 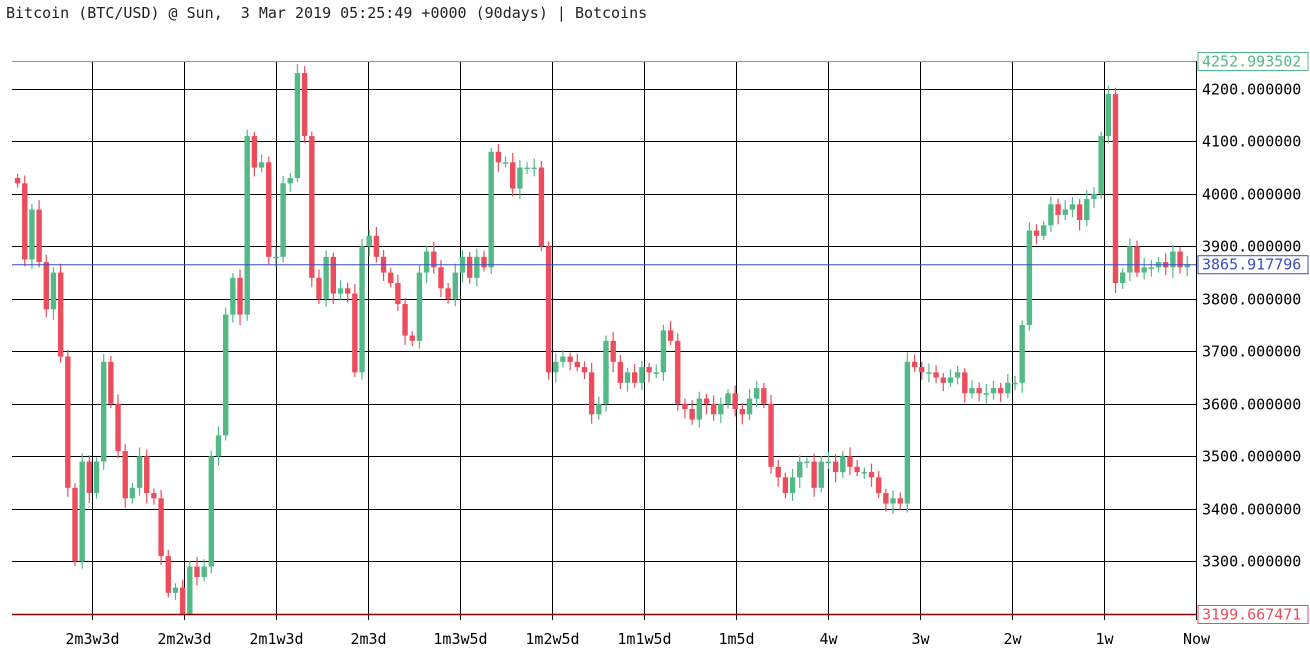 I want to click on x-tick-label: 2m2w3d, so click(x=184, y=639).